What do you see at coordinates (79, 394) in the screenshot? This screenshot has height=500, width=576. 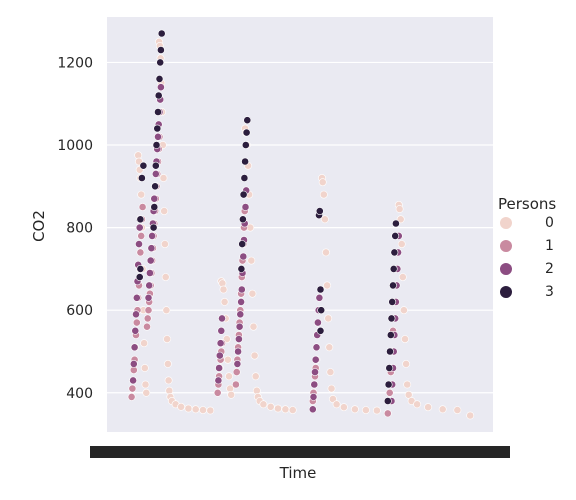 I see `y-tick-400: 400` at bounding box center [79, 394].